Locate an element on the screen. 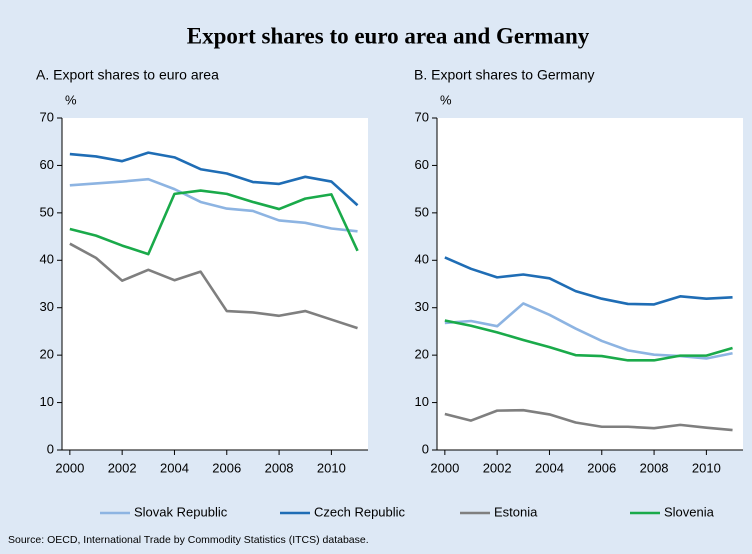 The width and height of the screenshot is (752, 554). panel-title: A. Export shares to euro area is located at coordinates (127, 75).